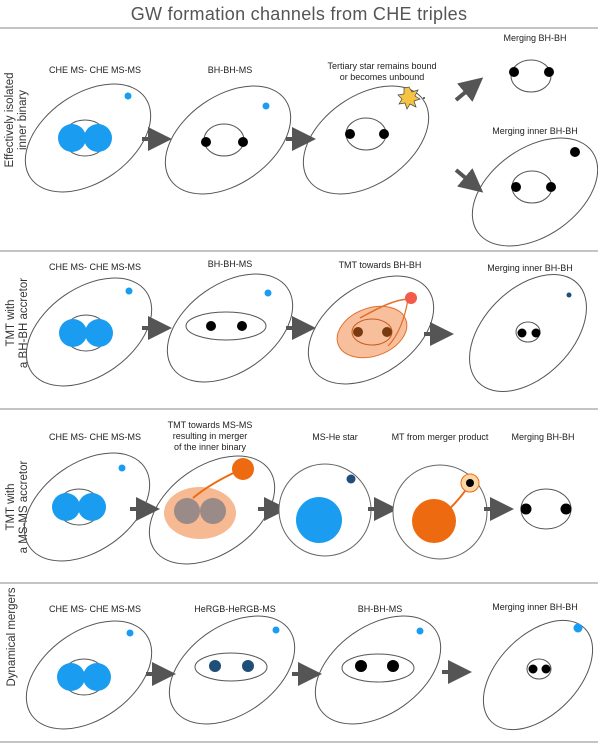  What do you see at coordinates (543, 437) in the screenshot?
I see `row3-stage5-label: Merging BH-BH` at bounding box center [543, 437].